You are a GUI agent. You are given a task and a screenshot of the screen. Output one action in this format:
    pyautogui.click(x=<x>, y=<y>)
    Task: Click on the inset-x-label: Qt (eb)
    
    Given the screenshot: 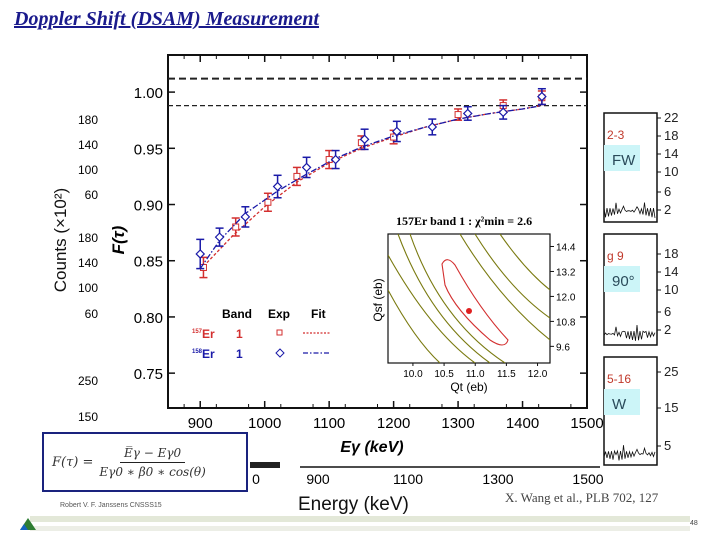 What is the action you would take?
    pyautogui.click(x=468, y=387)
    